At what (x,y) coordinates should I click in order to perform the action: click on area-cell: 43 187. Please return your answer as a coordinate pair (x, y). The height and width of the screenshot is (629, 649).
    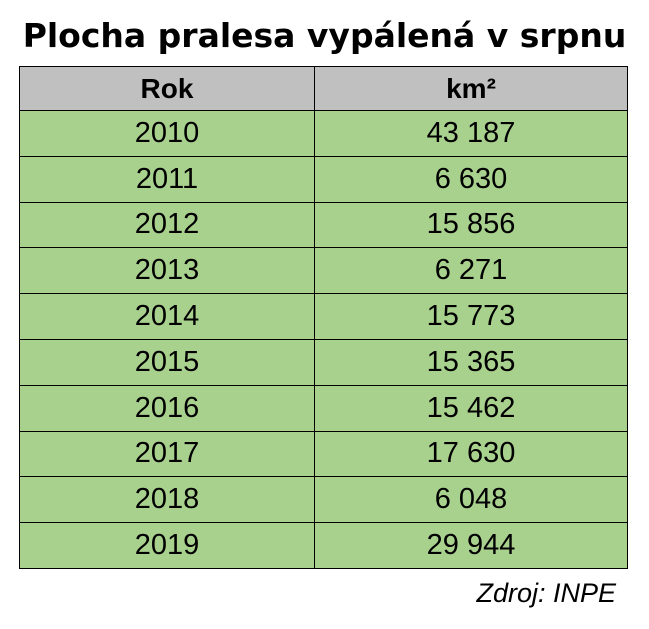
    Looking at the image, I should click on (471, 133).